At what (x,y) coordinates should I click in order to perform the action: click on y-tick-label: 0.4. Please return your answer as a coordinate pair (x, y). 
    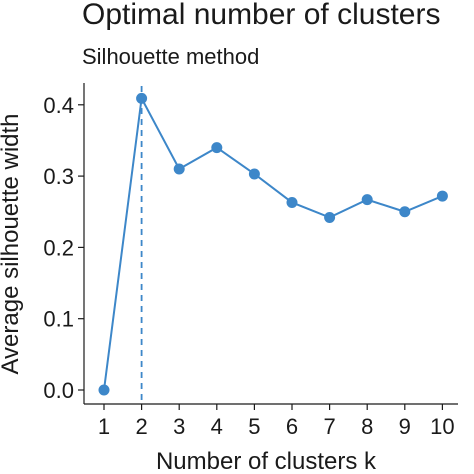
    Looking at the image, I should click on (58, 105).